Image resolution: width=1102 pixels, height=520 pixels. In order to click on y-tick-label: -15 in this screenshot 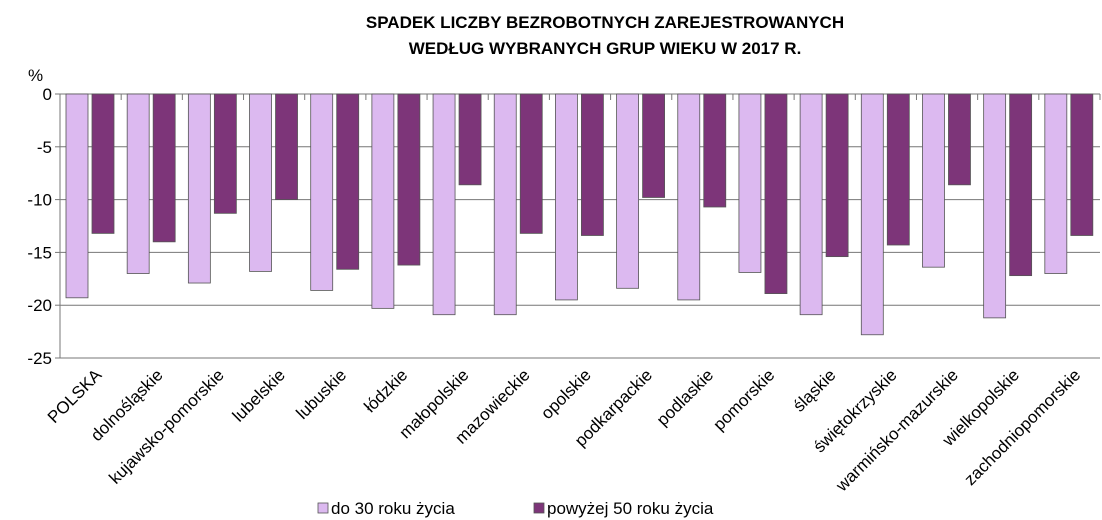, I will do `click(39, 252)`.